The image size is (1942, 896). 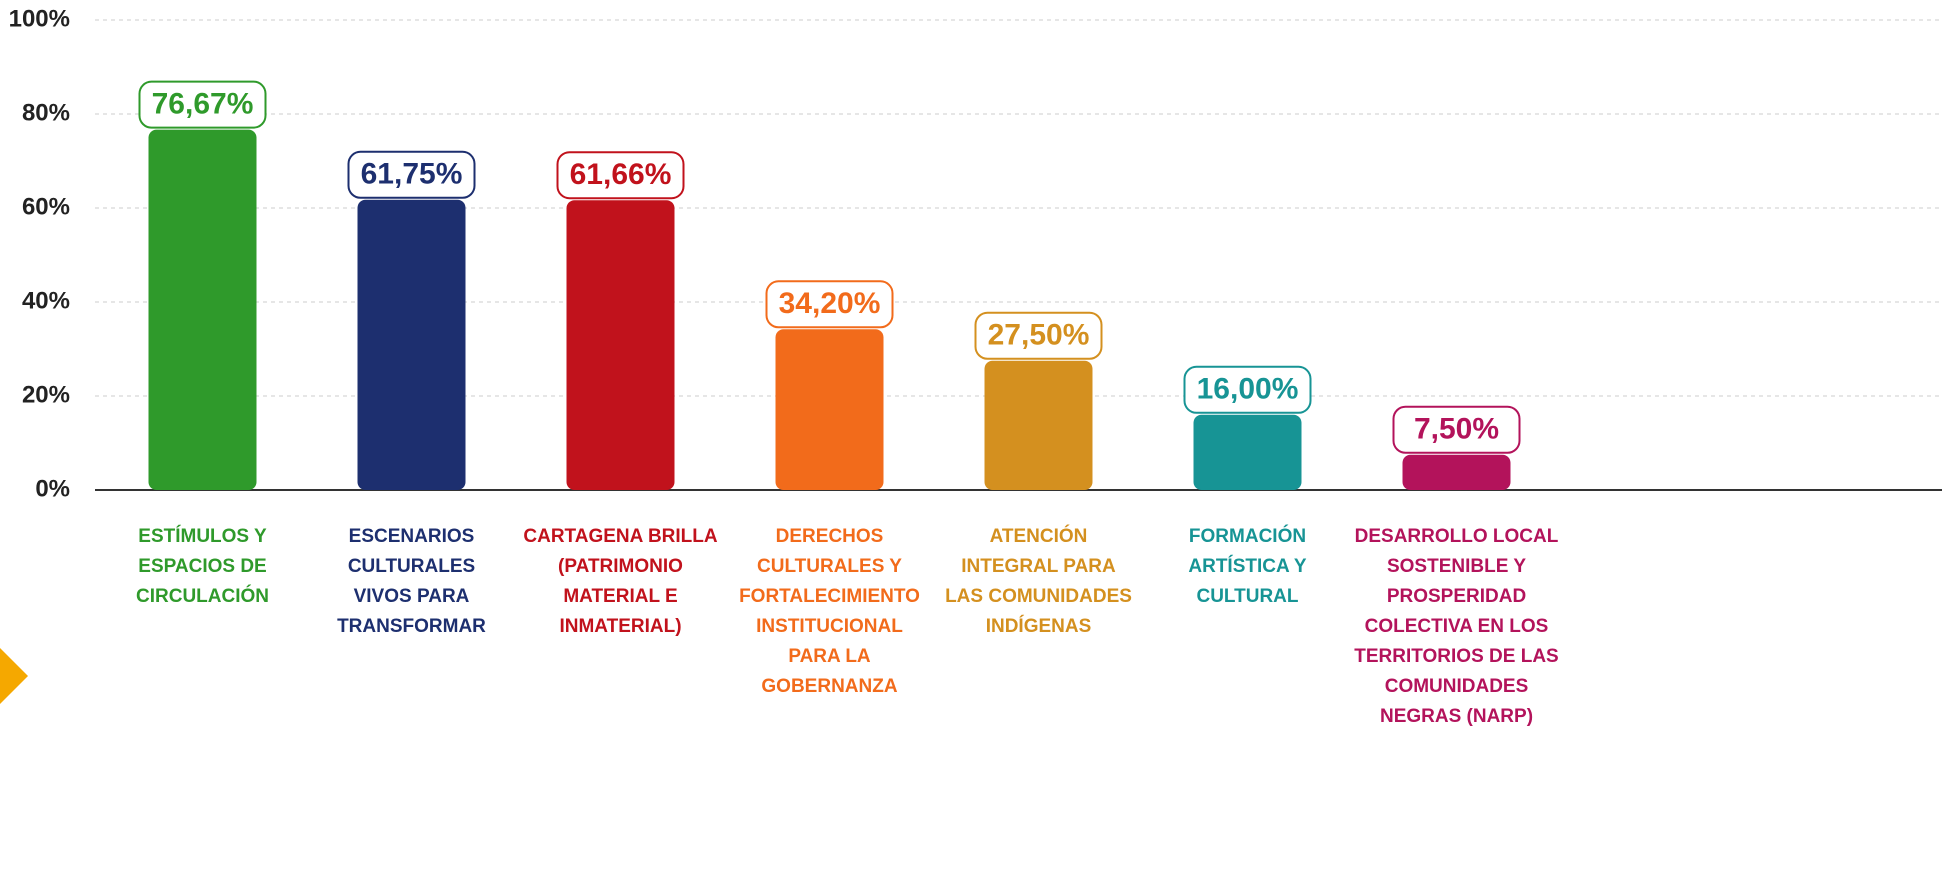 I want to click on y-tick-label: 40%, so click(x=46, y=300).